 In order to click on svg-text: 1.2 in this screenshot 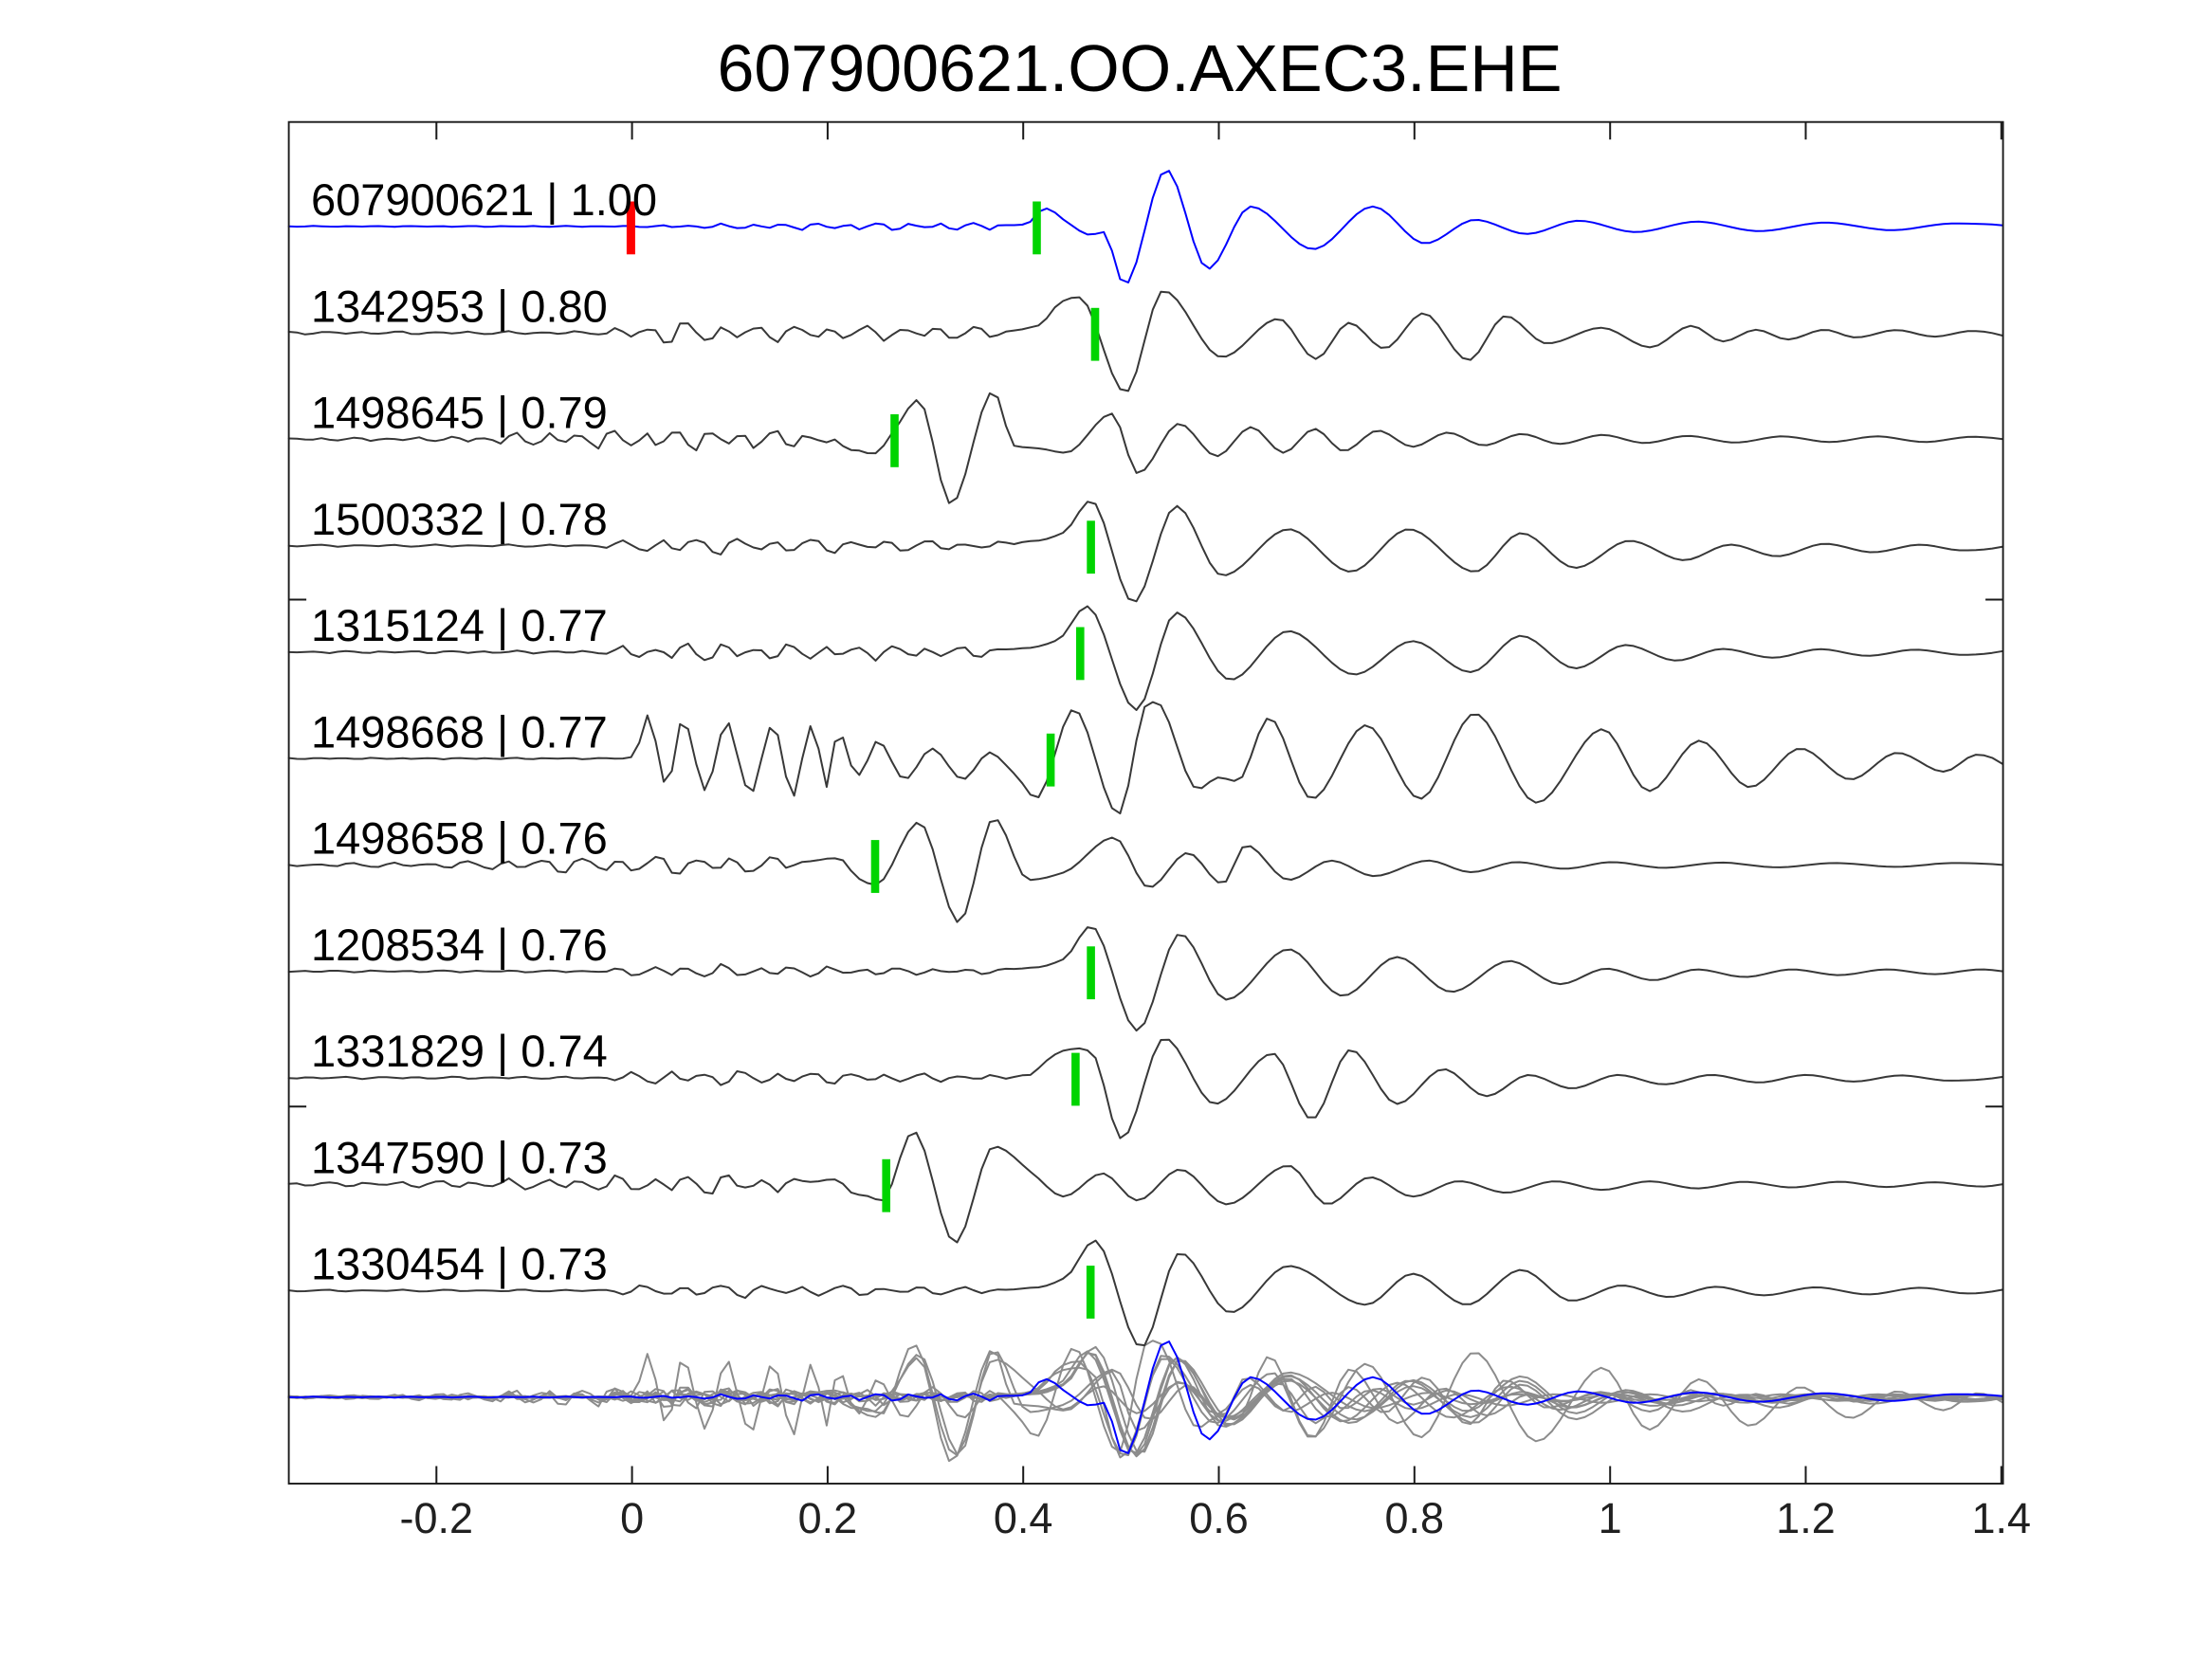, I will do `click(1806, 1518)`.